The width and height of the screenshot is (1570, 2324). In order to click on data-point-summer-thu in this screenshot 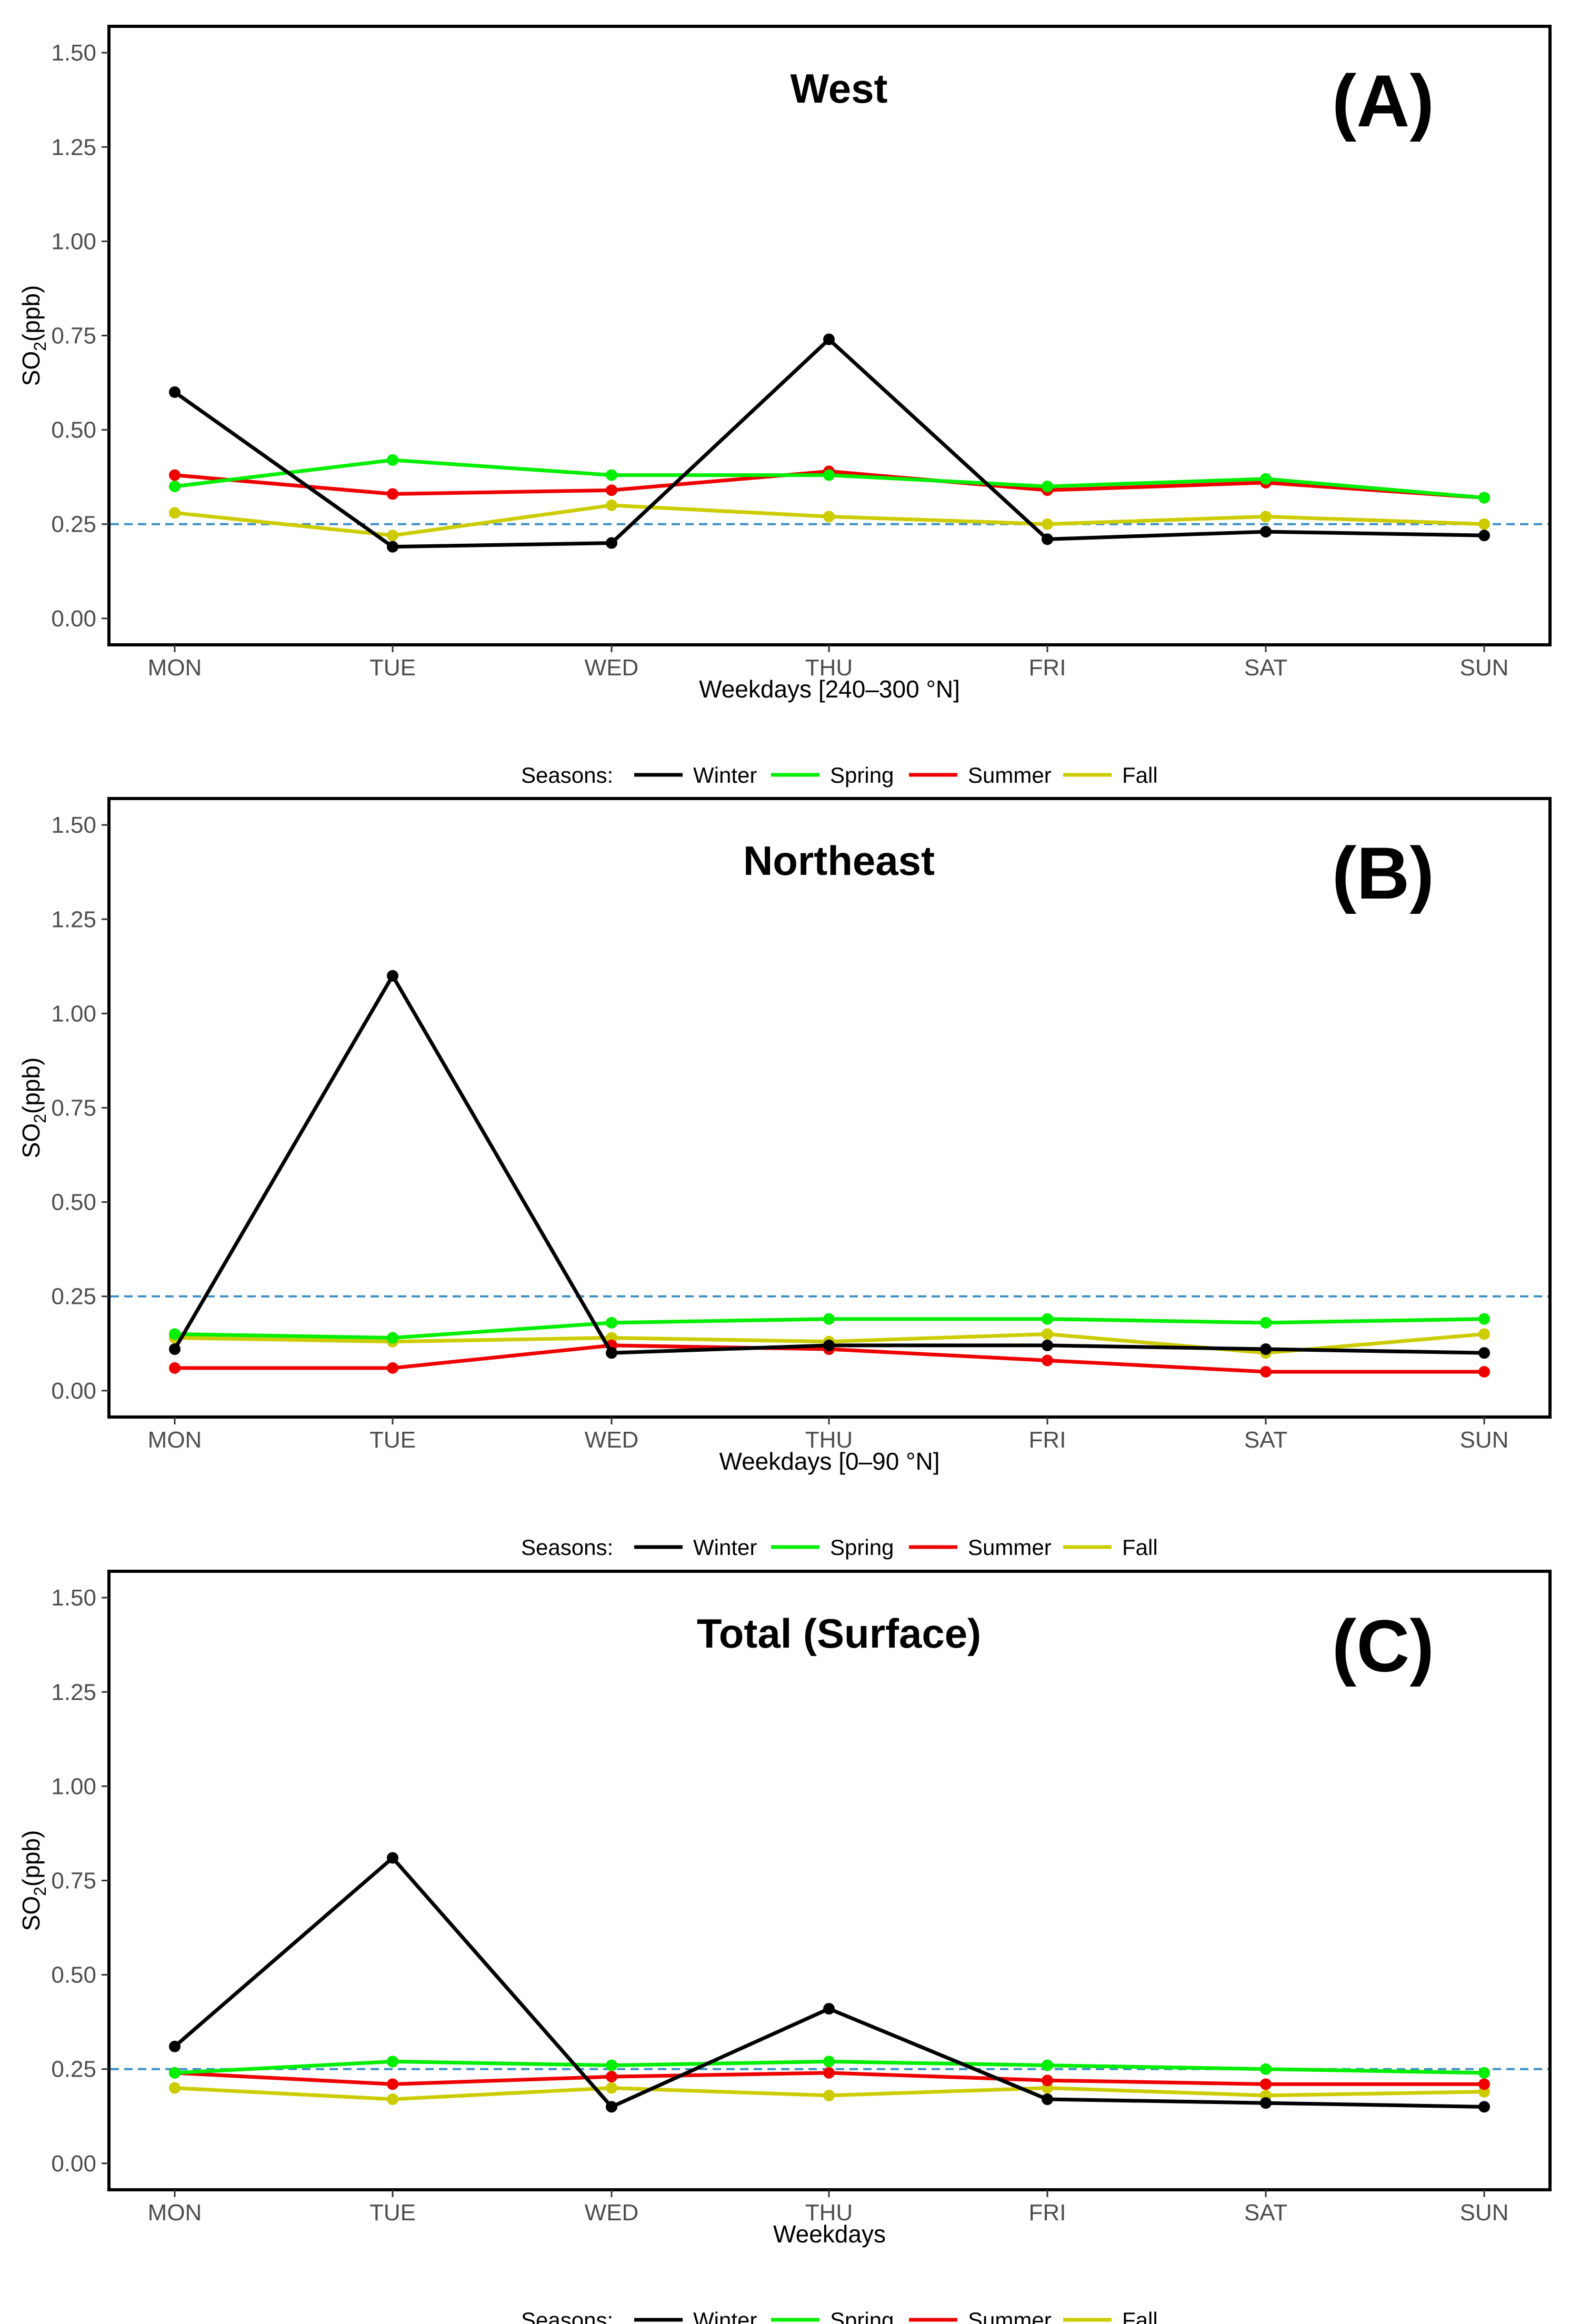, I will do `click(829, 2073)`.